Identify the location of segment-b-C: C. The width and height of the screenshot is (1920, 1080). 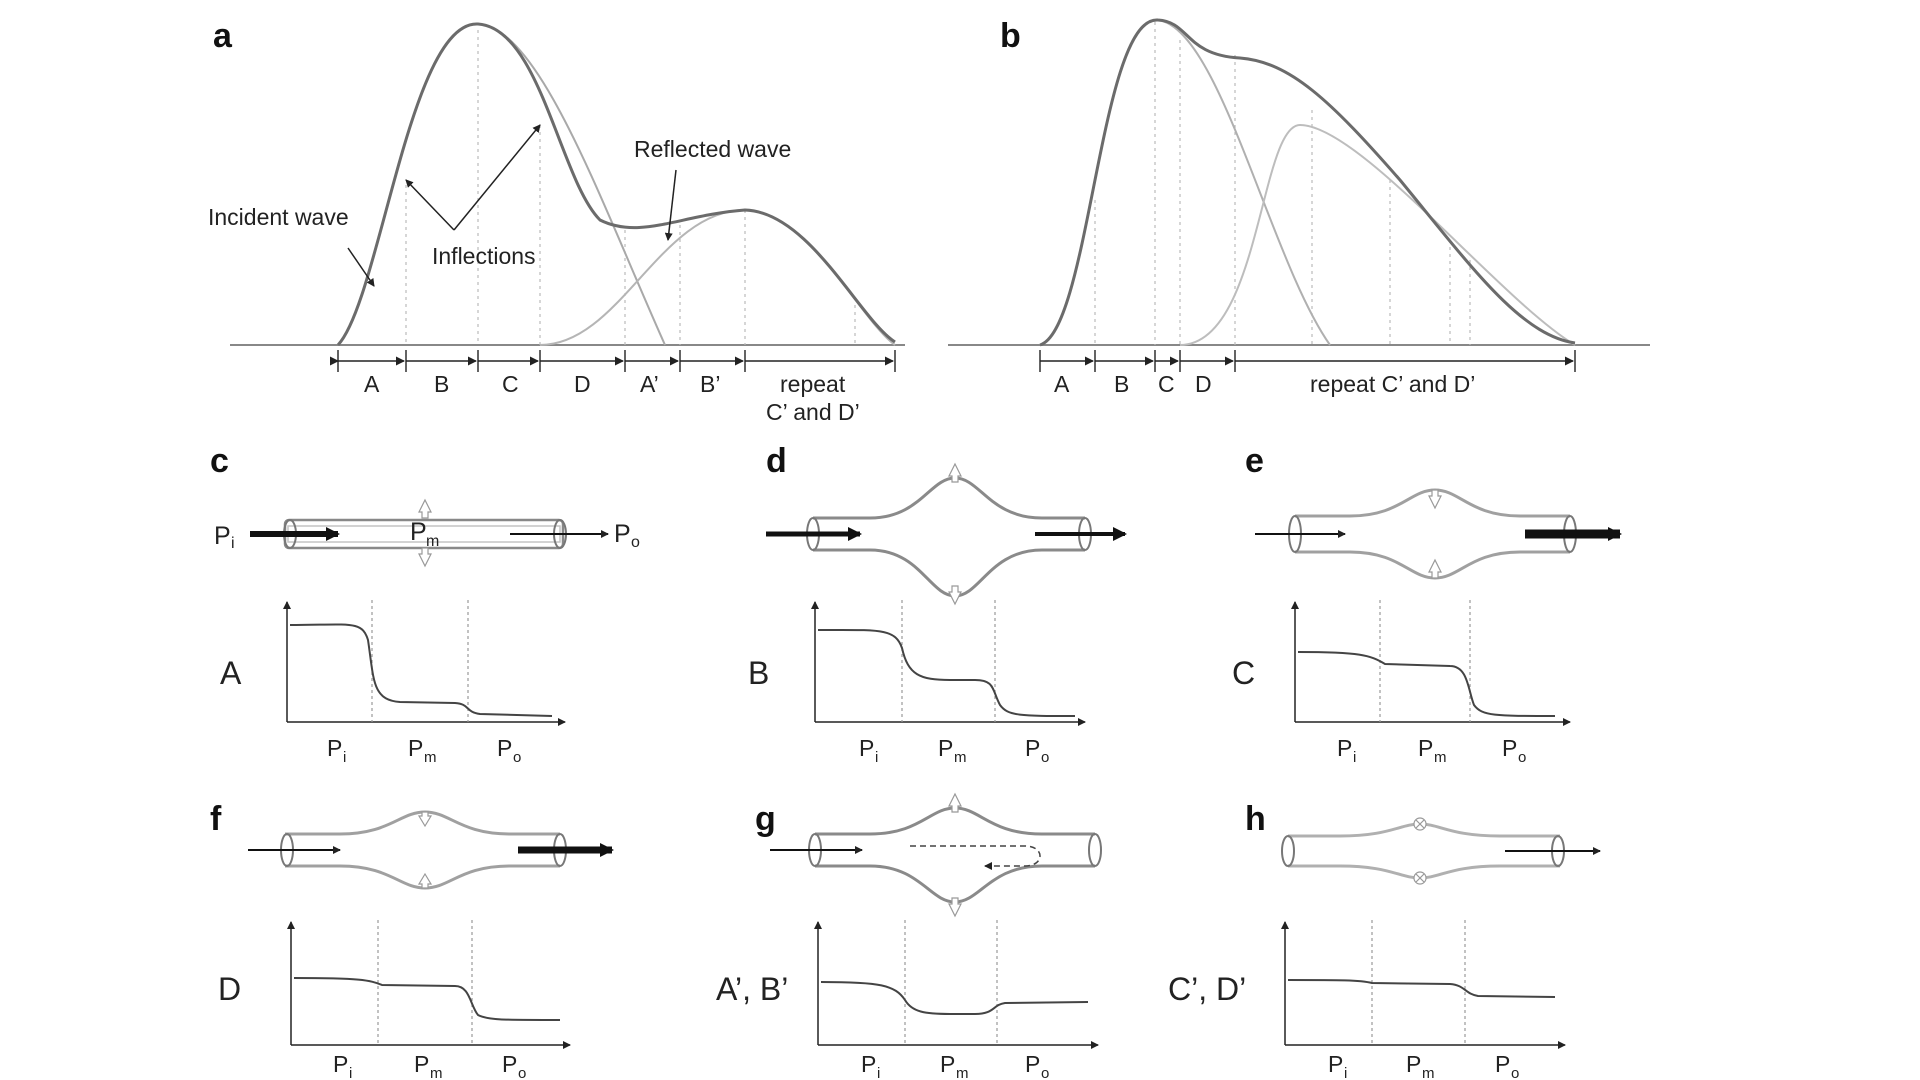
(1166, 384).